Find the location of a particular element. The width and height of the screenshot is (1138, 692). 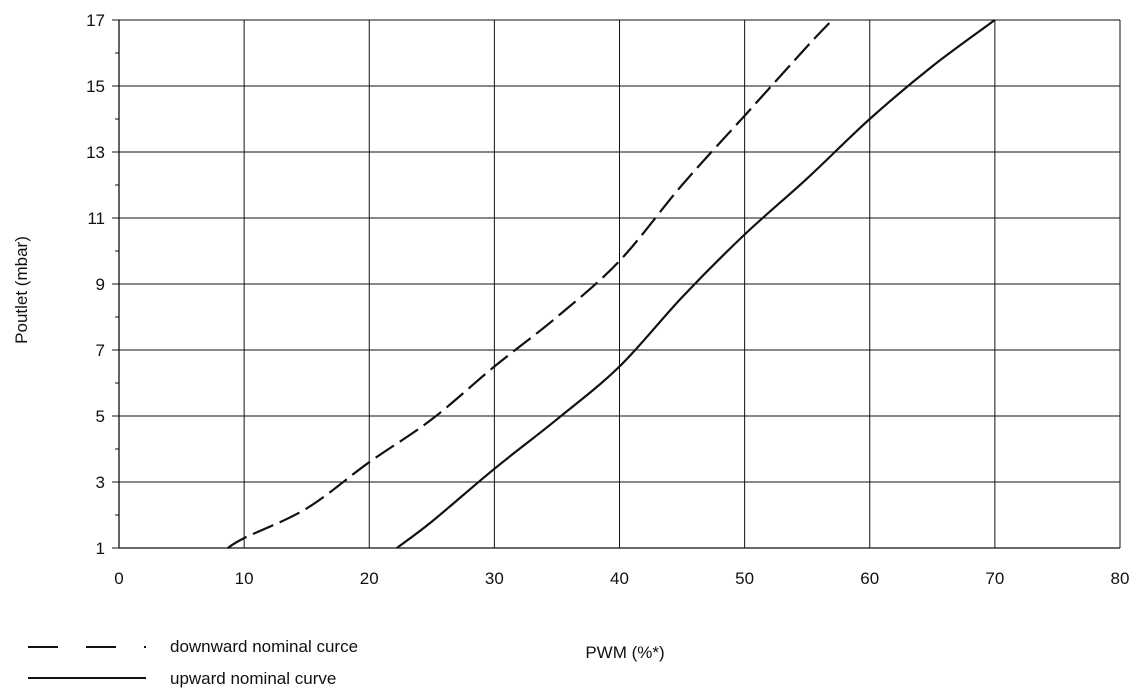

x-tick-label: 40 is located at coordinates (619, 578).